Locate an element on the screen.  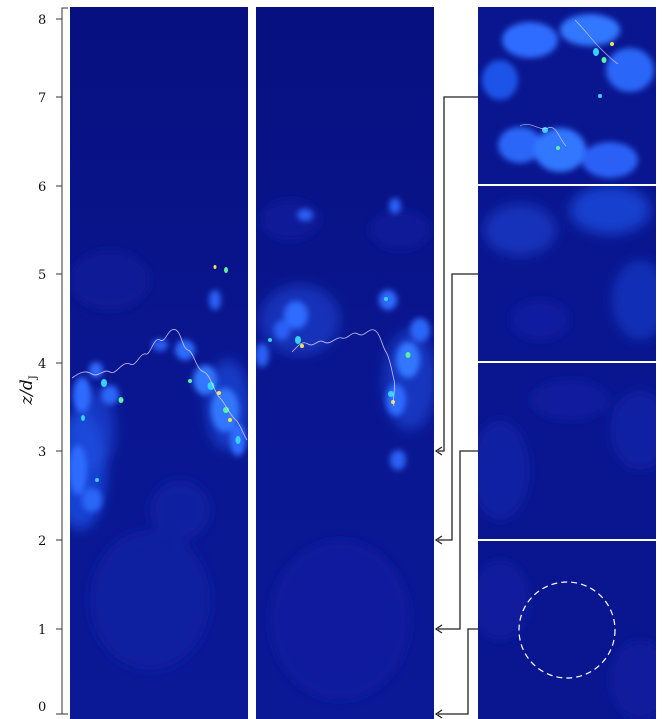
nozzle-dashed-circle is located at coordinates (567, 630).